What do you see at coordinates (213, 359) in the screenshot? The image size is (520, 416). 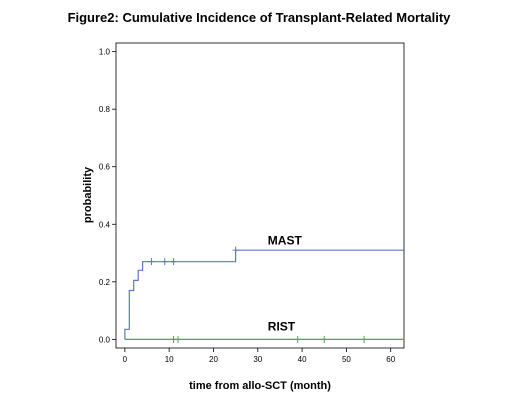 I see `x-tick-label: 20` at bounding box center [213, 359].